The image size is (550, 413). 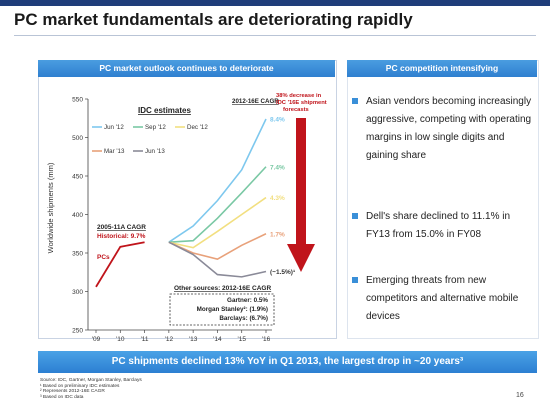 I want to click on cagr-label: 1.7%, so click(x=277, y=234).